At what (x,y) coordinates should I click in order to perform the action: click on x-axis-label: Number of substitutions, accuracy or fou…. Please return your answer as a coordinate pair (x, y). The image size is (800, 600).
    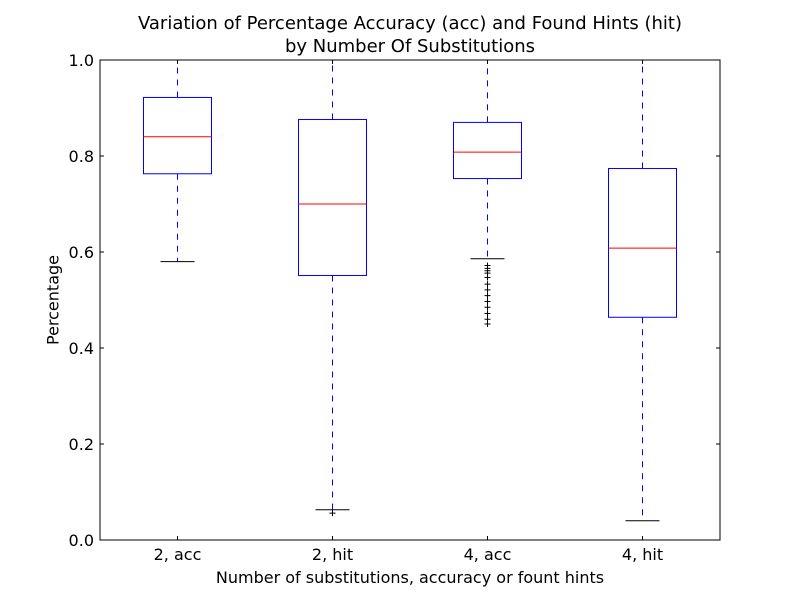
    Looking at the image, I should click on (410, 577).